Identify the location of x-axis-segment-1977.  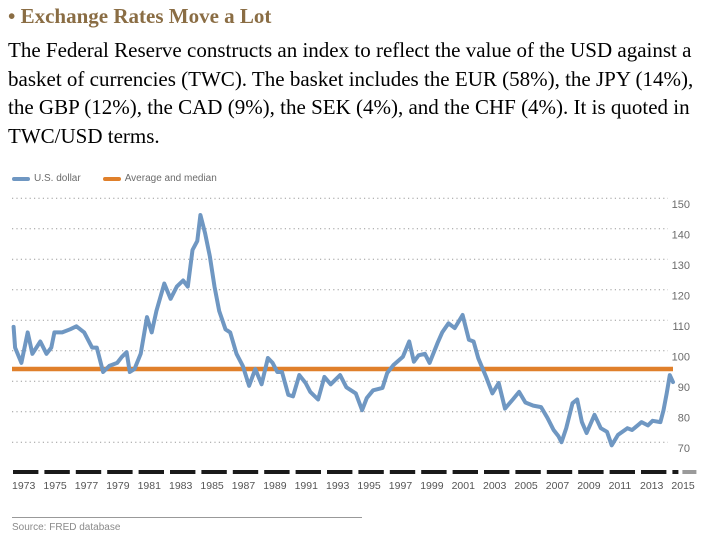
(88, 472).